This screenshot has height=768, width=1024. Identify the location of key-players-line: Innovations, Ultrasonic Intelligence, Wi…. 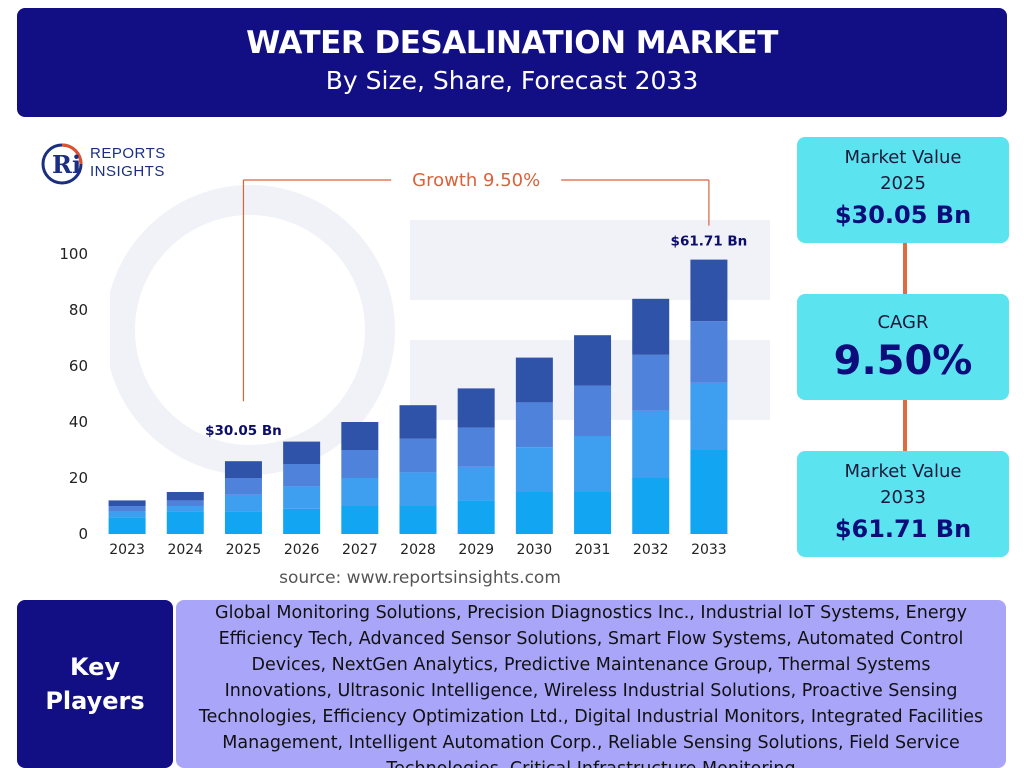
(591, 691).